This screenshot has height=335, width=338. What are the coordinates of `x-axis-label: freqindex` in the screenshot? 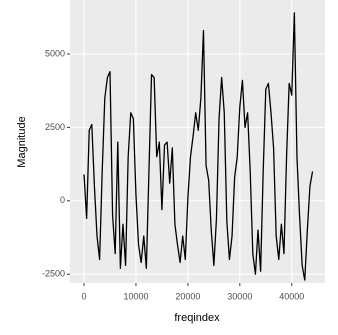 It's located at (197, 318).